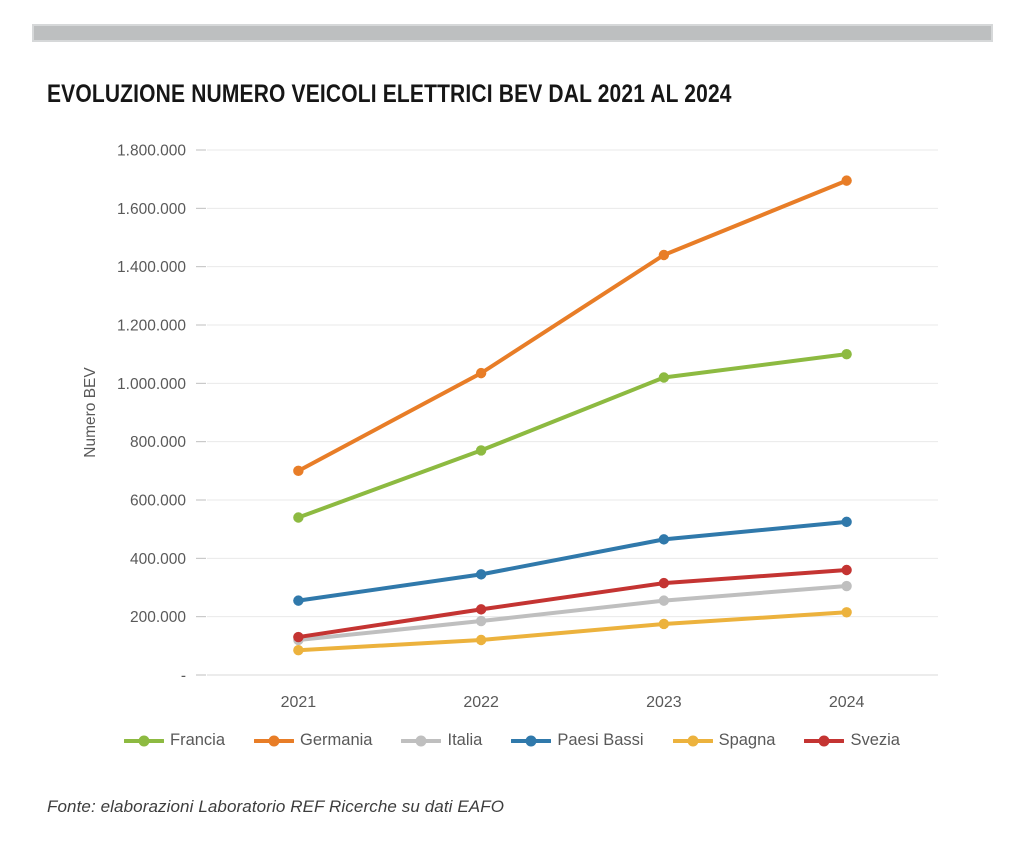 The image size is (1024, 842). I want to click on data-point-francia-2023, so click(664, 377).